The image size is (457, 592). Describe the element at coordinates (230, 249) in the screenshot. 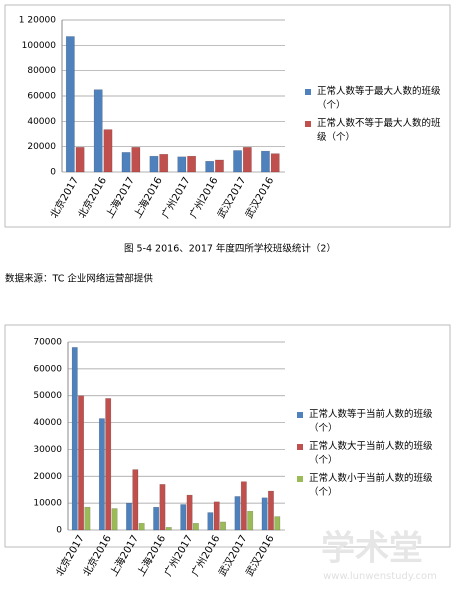

I see `caption: 图 5-4 2016、2017 年度四所学校班级统计（2）` at that location.